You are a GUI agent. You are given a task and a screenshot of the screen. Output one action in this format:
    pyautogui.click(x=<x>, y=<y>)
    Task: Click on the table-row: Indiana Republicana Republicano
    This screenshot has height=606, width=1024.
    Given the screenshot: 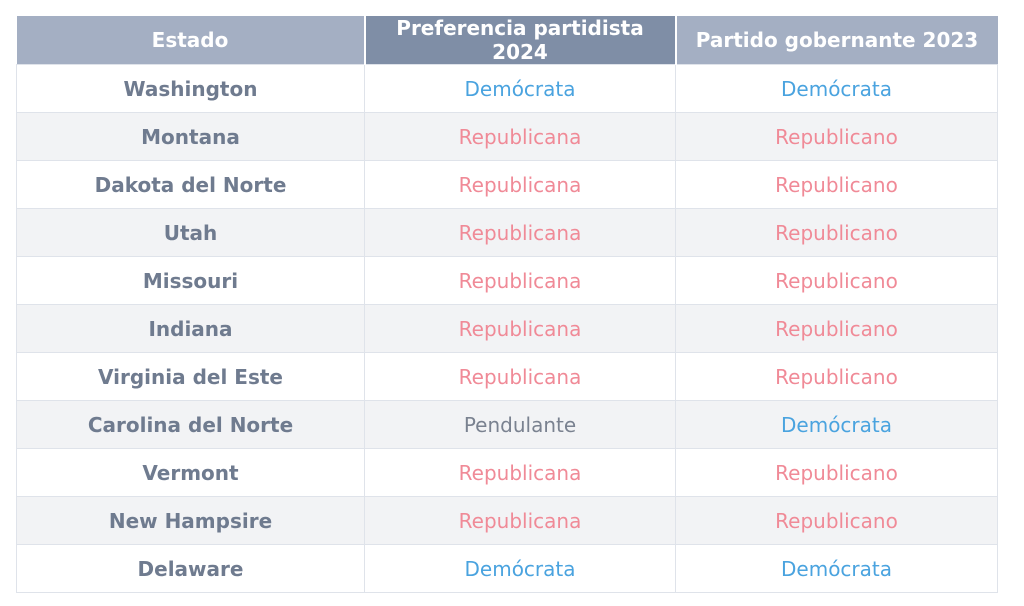 What is the action you would take?
    pyautogui.click(x=507, y=328)
    